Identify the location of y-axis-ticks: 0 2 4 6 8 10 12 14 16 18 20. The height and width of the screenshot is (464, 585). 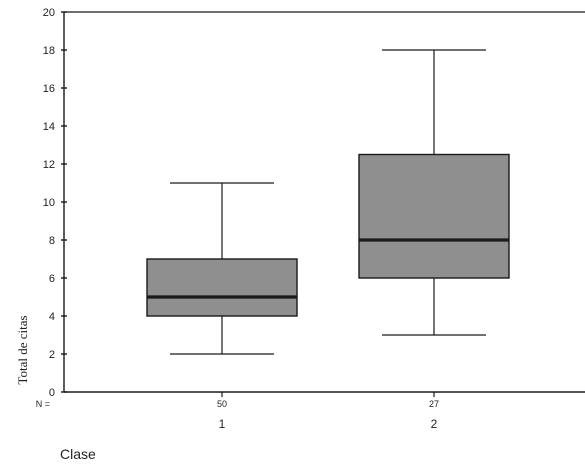
(55, 203).